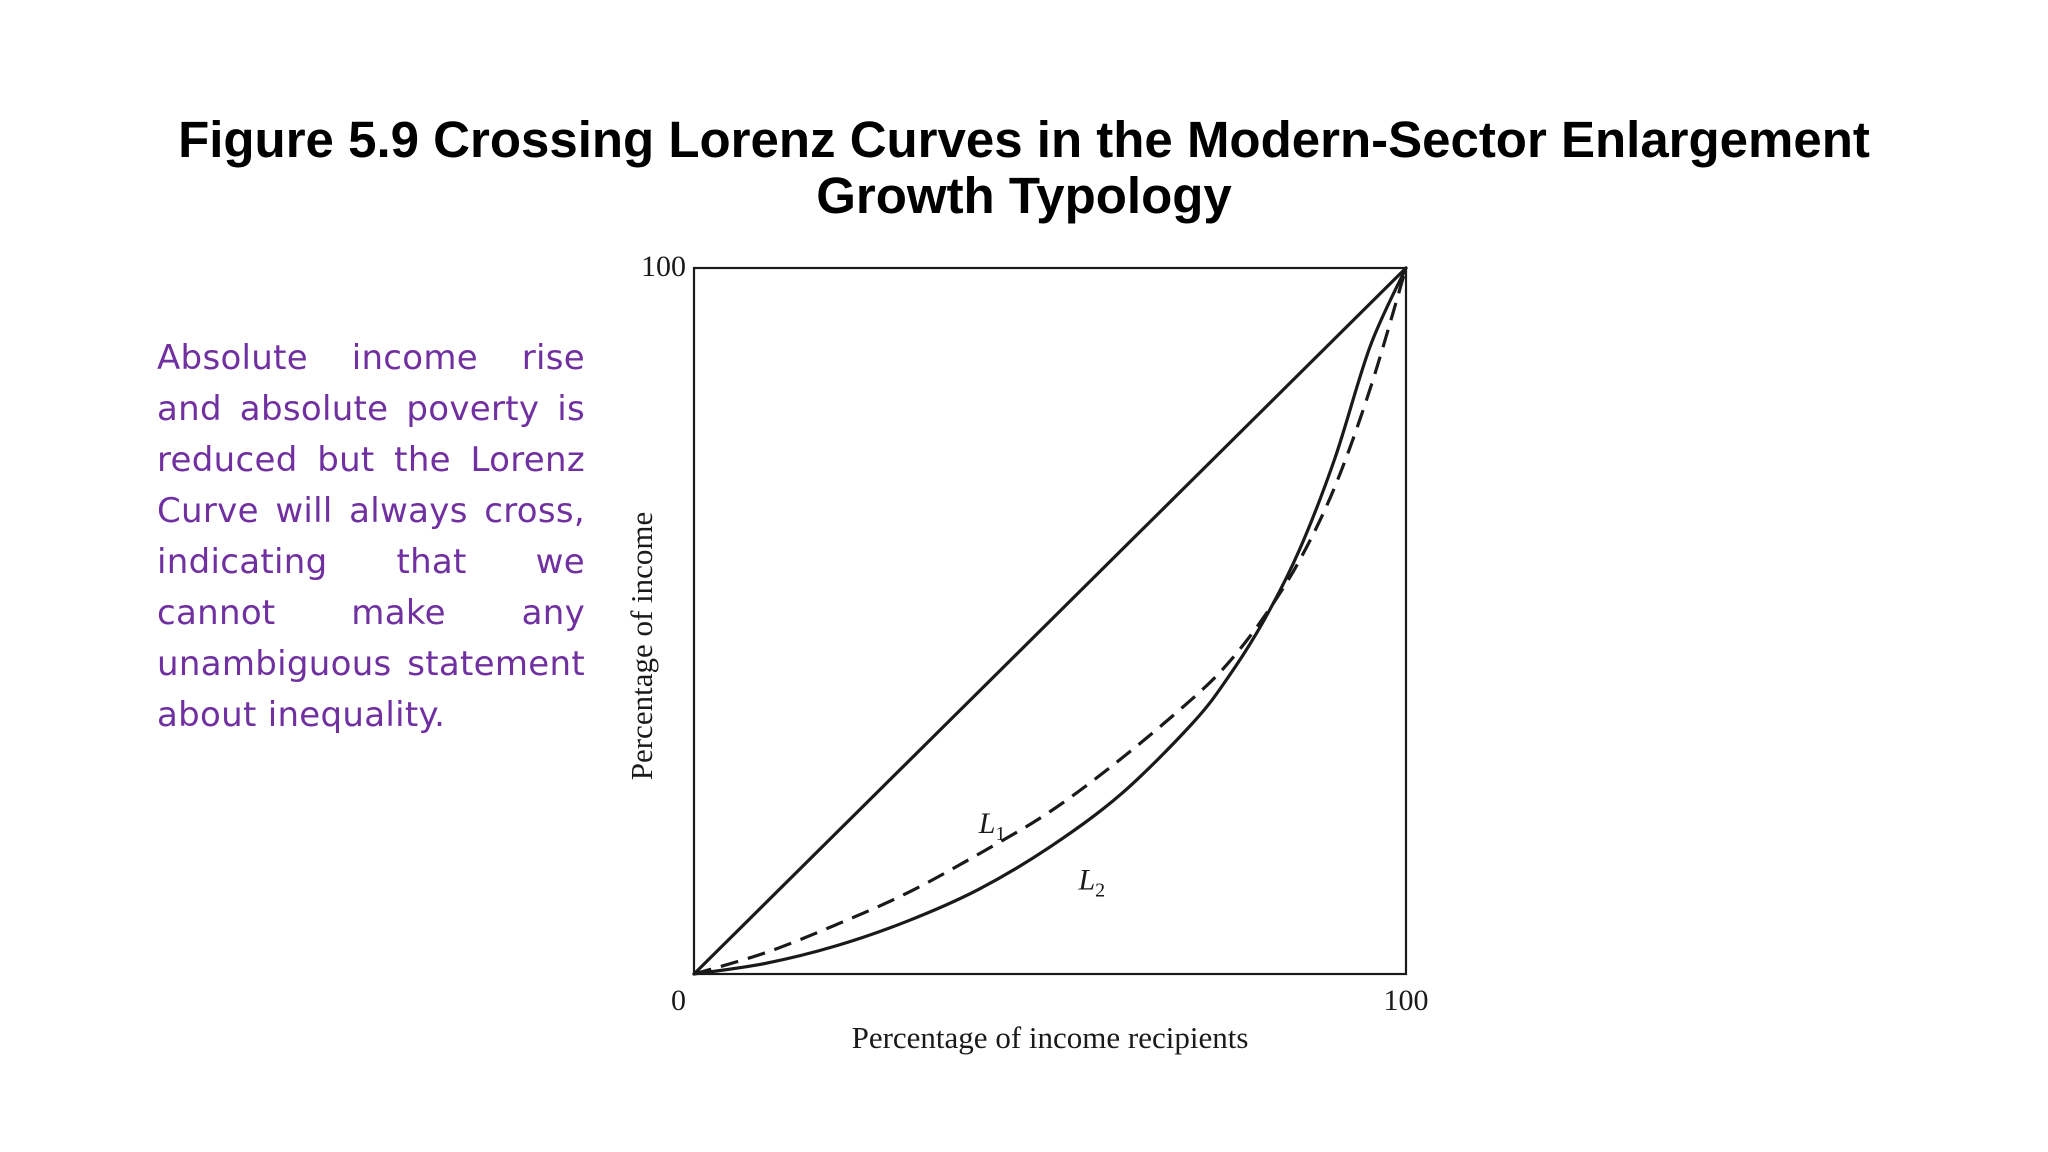  Describe the element at coordinates (1406, 1000) in the screenshot. I see `x-tick-label-100: 100` at that location.